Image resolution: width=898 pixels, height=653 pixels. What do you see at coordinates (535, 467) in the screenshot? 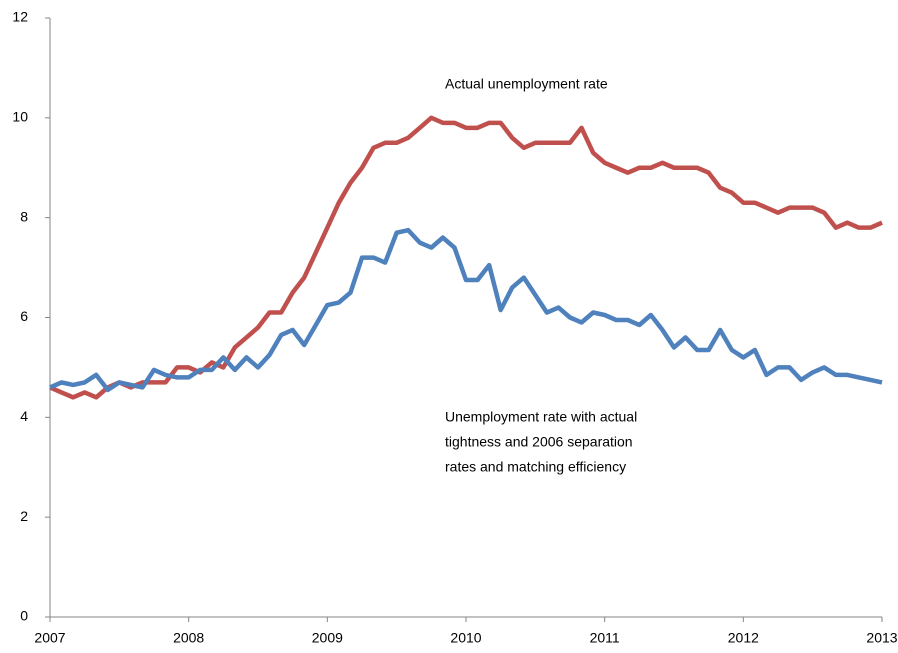
I see `annotation: rates and matching efficiency` at bounding box center [535, 467].